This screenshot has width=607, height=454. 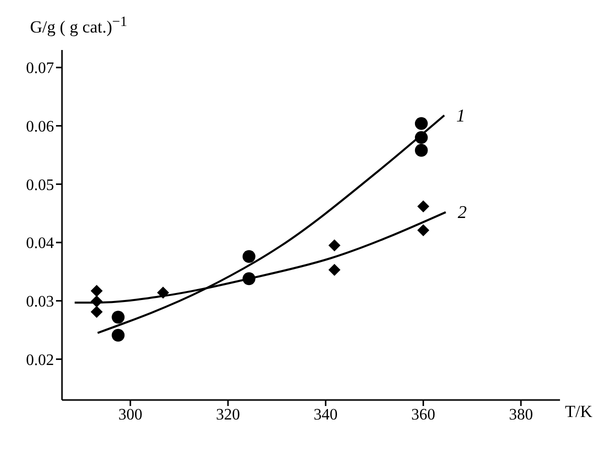 What do you see at coordinates (40, 360) in the screenshot?
I see `y-tick-label: 0.02` at bounding box center [40, 360].